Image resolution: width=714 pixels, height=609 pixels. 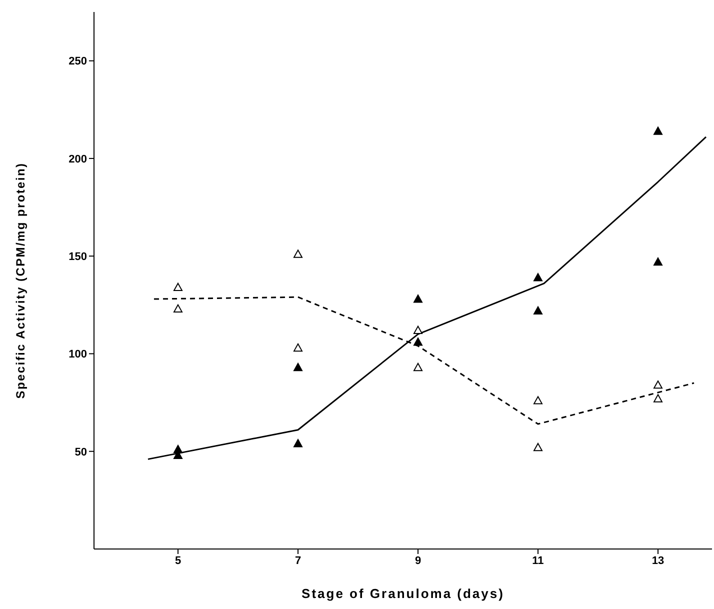 I want to click on y-axis-title: Specific Activity (CPM/mg protein), so click(x=20, y=280).